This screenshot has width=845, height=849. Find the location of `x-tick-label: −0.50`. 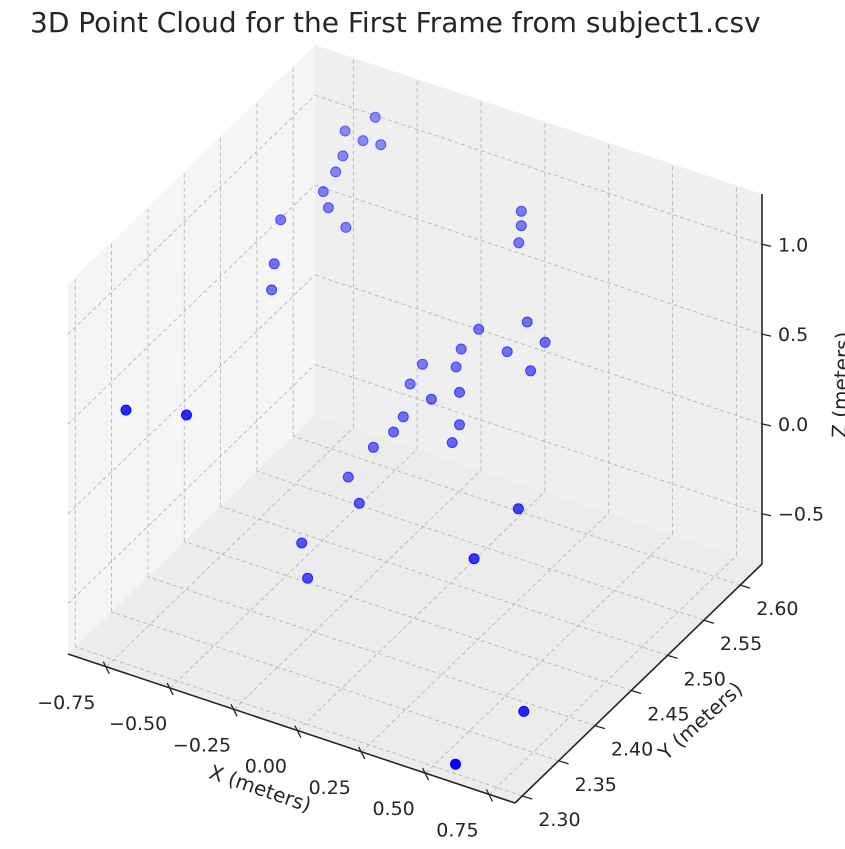

x-tick-label: −0.50 is located at coordinates (138, 724).